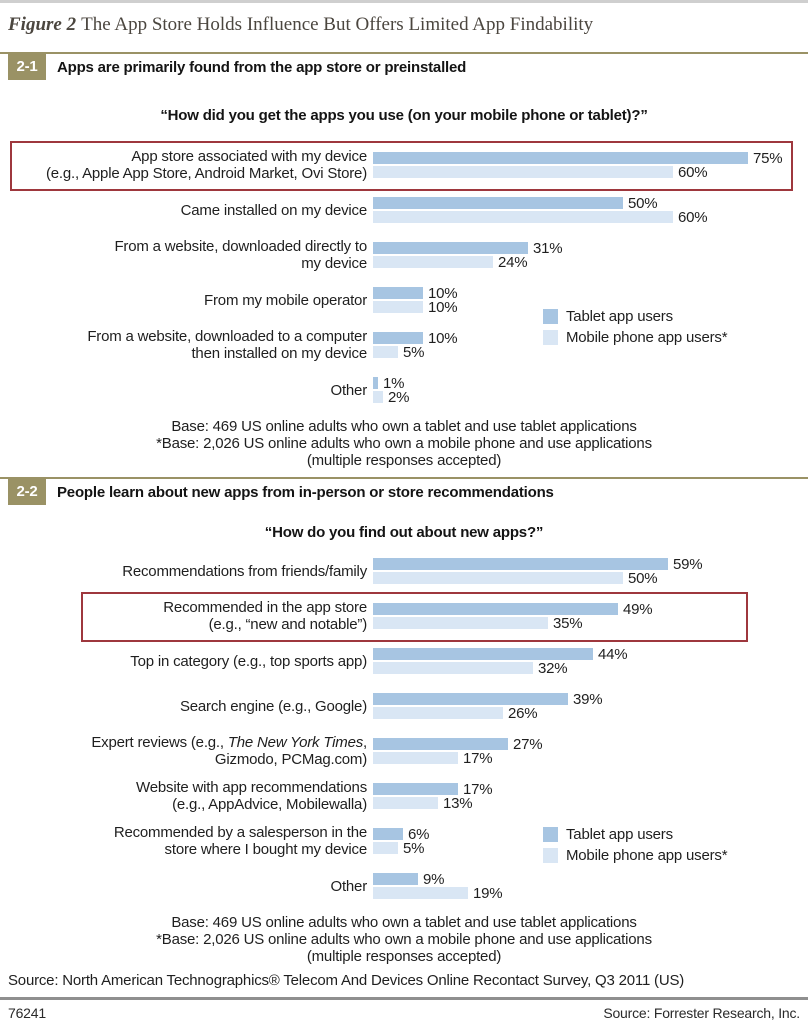  I want to click on tablet-value: 27%, so click(528, 744).